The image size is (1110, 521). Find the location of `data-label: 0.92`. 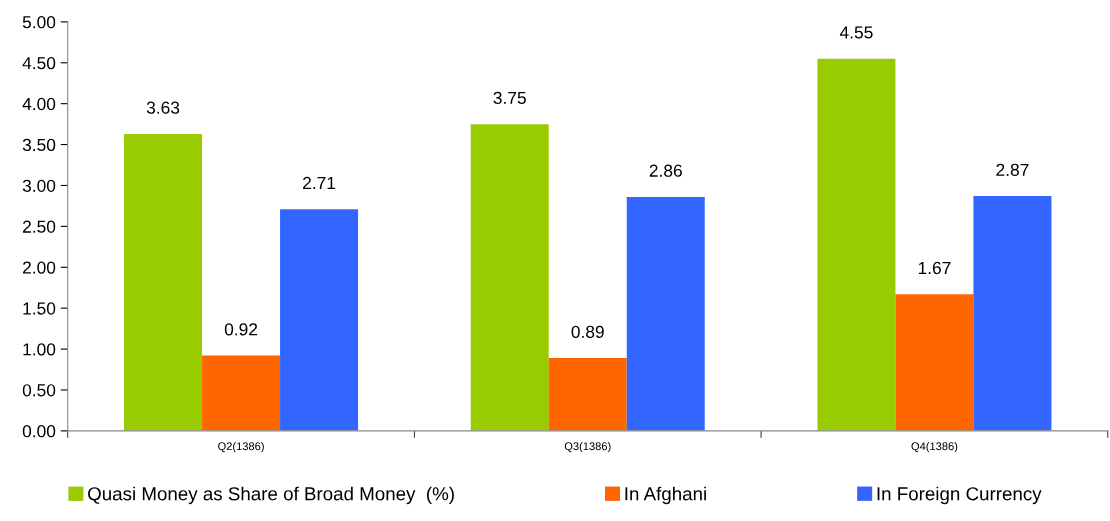

data-label: 0.92 is located at coordinates (241, 329).